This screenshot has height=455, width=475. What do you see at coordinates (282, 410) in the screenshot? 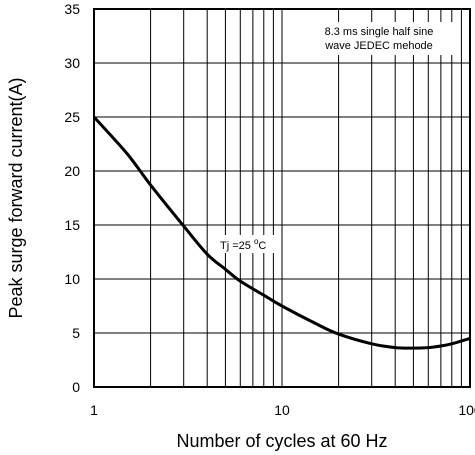
I see `x-tick-label: 10` at bounding box center [282, 410].